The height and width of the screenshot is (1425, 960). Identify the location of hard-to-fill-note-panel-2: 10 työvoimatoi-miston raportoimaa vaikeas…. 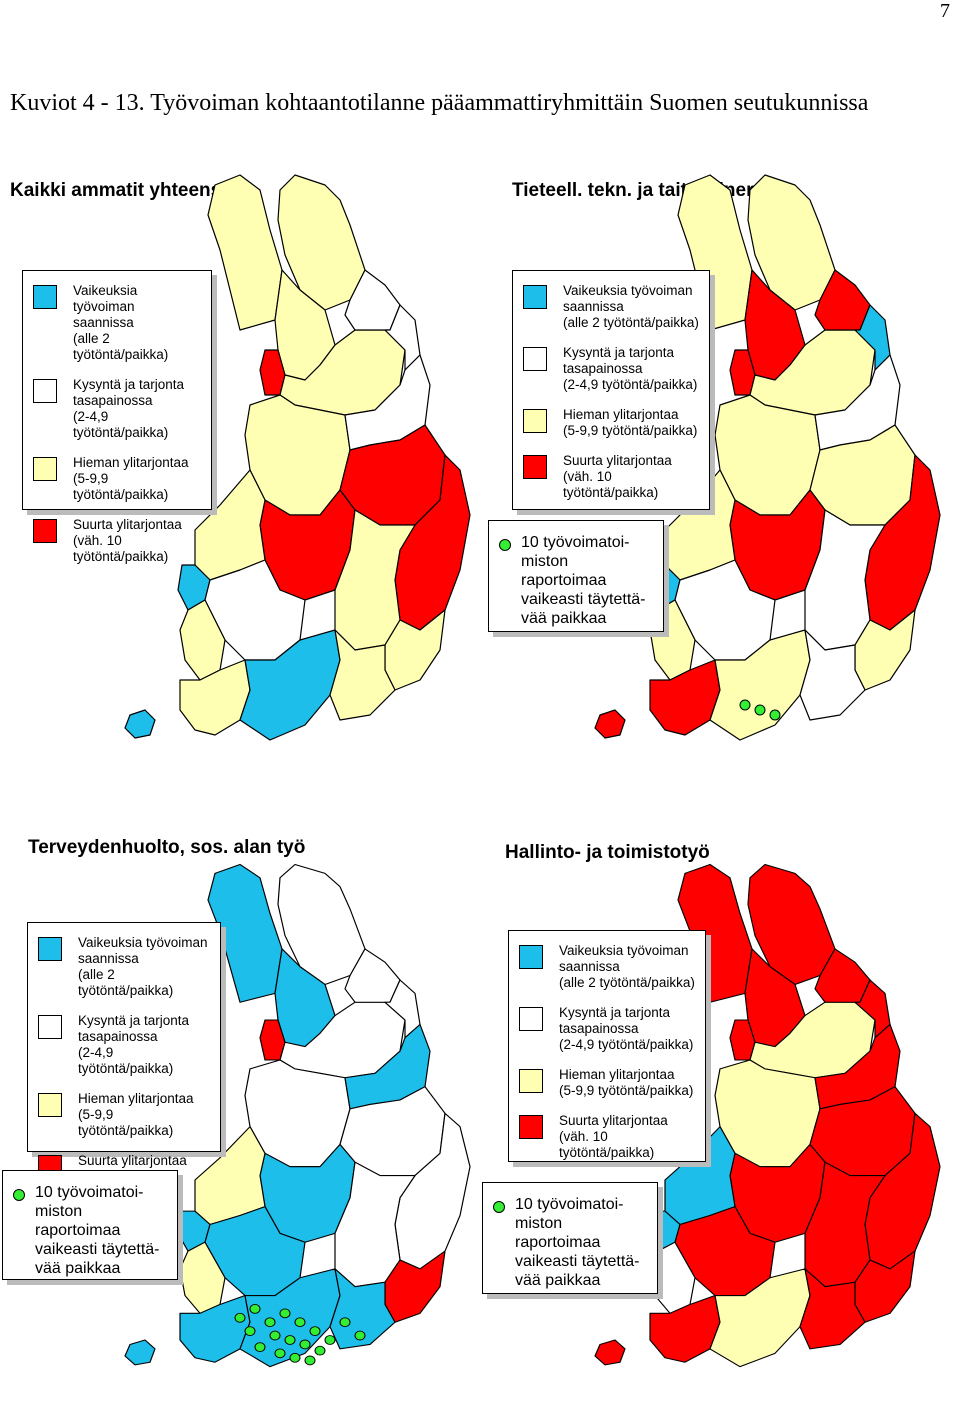
(576, 576).